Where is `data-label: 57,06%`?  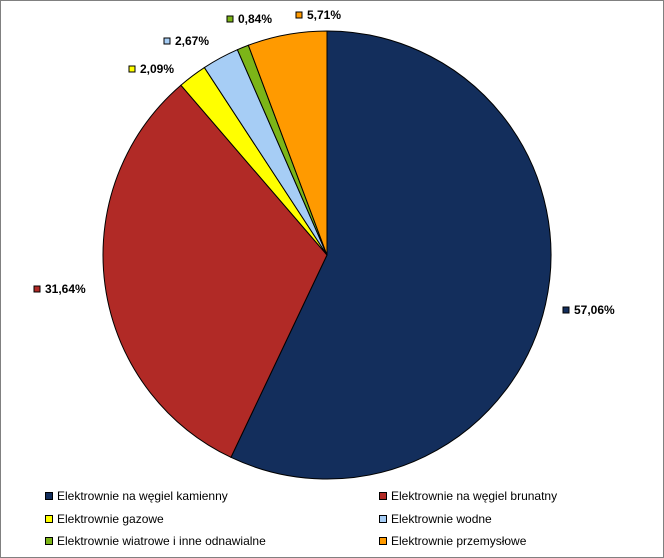 data-label: 57,06% is located at coordinates (594, 310).